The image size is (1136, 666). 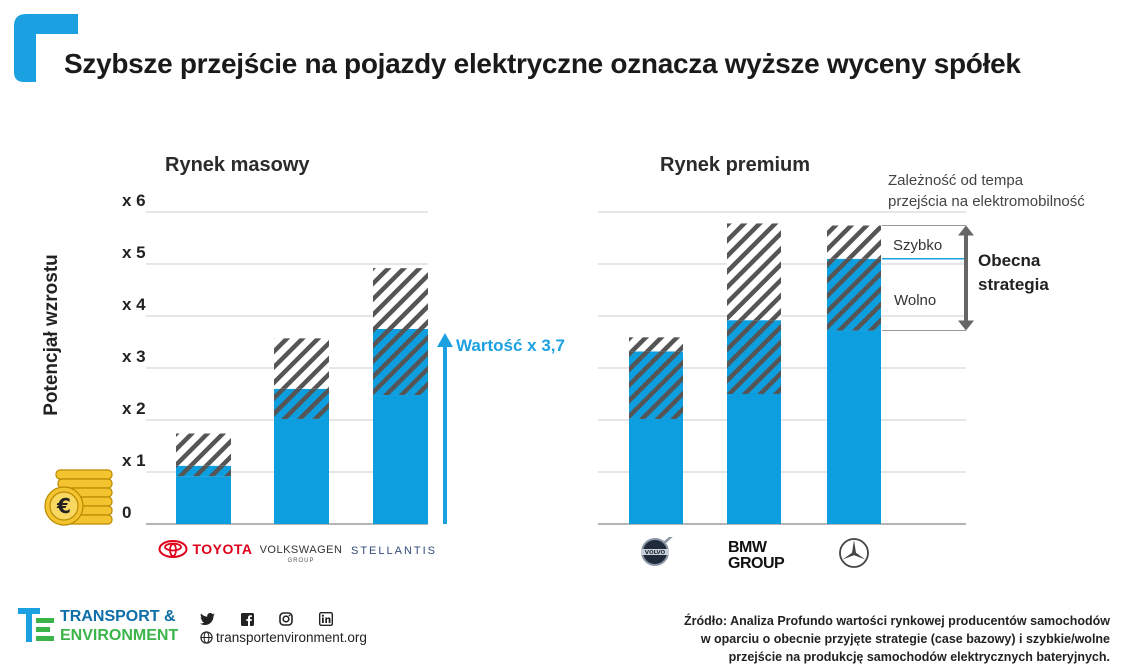 I want to click on bmw-text-2: GROUP, so click(x=756, y=563).